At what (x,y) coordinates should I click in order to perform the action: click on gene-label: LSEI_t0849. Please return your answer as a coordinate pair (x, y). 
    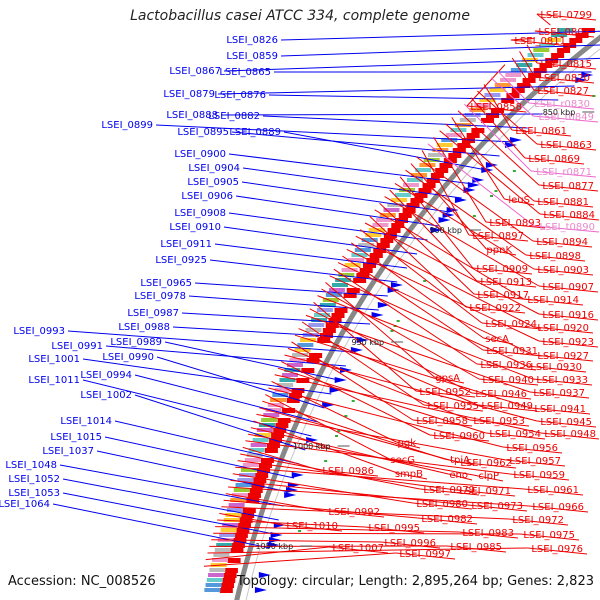
    Looking at the image, I should click on (566, 117).